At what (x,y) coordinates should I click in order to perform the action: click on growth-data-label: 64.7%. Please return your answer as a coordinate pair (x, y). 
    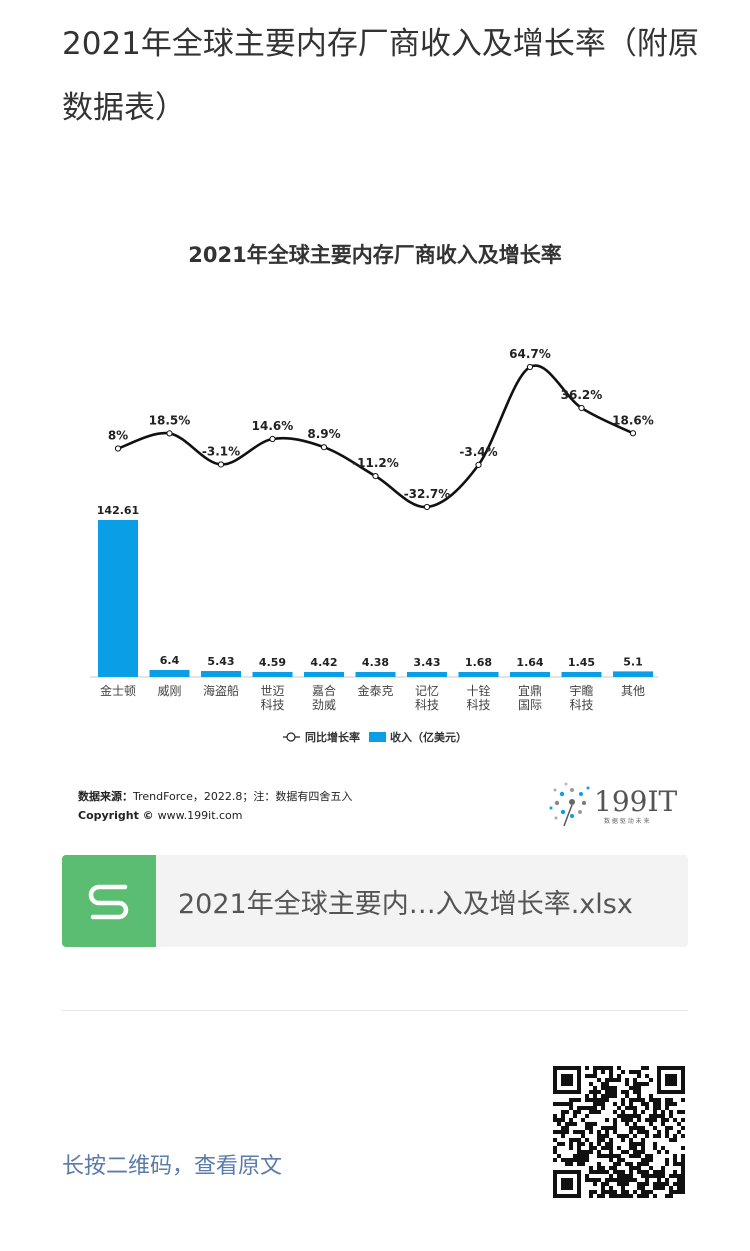
    Looking at the image, I should click on (530, 354).